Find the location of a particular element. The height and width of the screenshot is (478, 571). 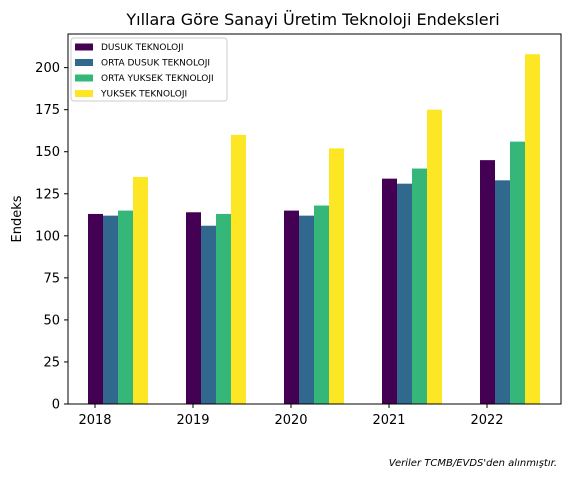

x-axis: 2018 2019 2020 2021 2022 is located at coordinates (291, 416).